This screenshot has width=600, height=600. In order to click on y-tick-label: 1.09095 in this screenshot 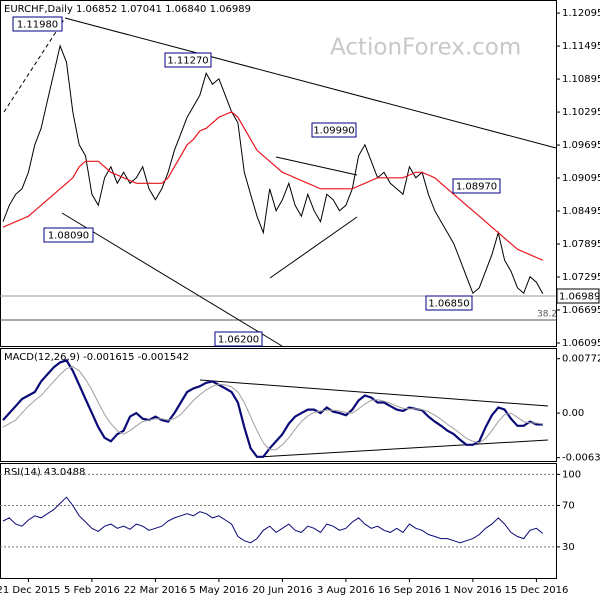, I will do `click(581, 178)`.